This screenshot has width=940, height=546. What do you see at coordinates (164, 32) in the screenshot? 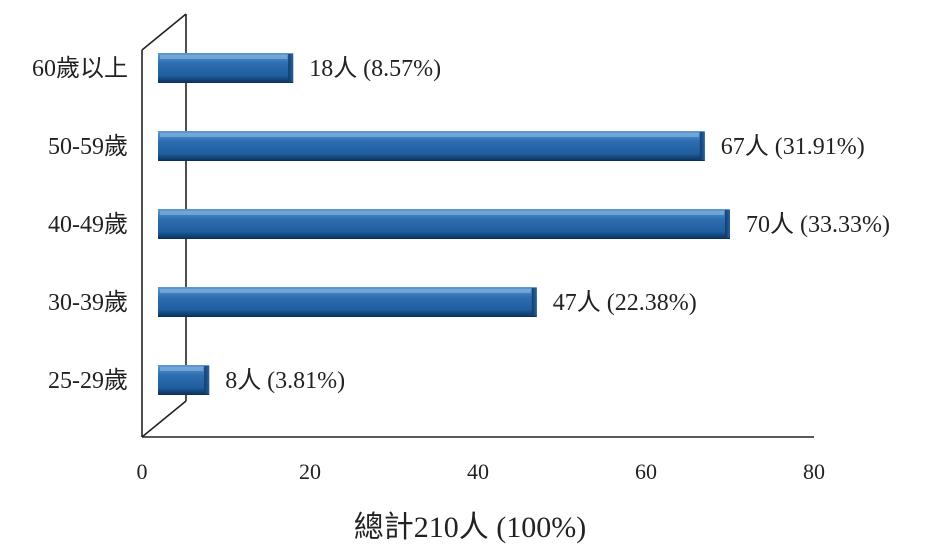
I see `top-depth-line` at bounding box center [164, 32].